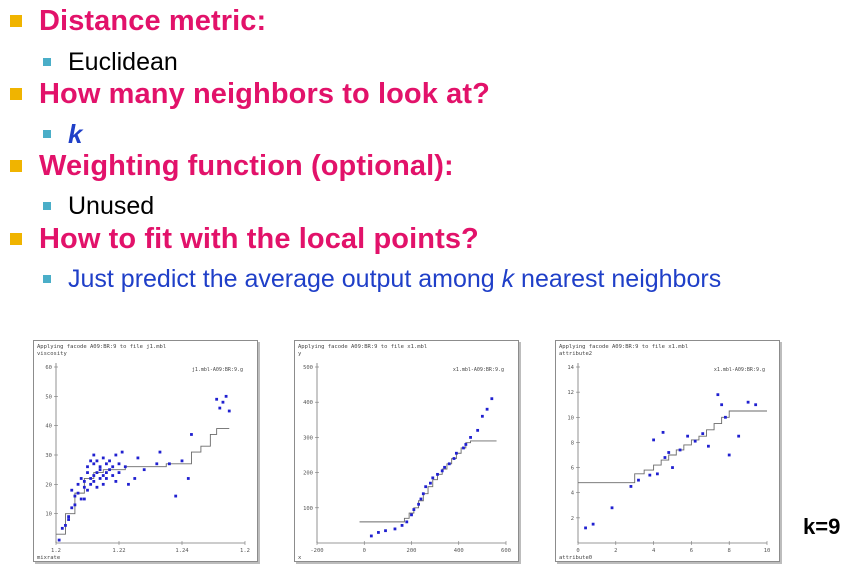 This screenshot has height=568, width=861. Describe the element at coordinates (459, 551) in the screenshot. I see `x-tick-label: 400` at that location.